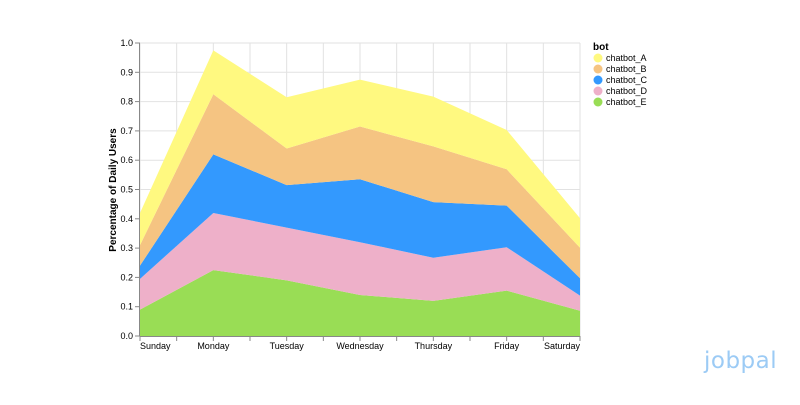  Describe the element at coordinates (626, 69) in the screenshot. I see `legend-label: chatbot_B` at that location.